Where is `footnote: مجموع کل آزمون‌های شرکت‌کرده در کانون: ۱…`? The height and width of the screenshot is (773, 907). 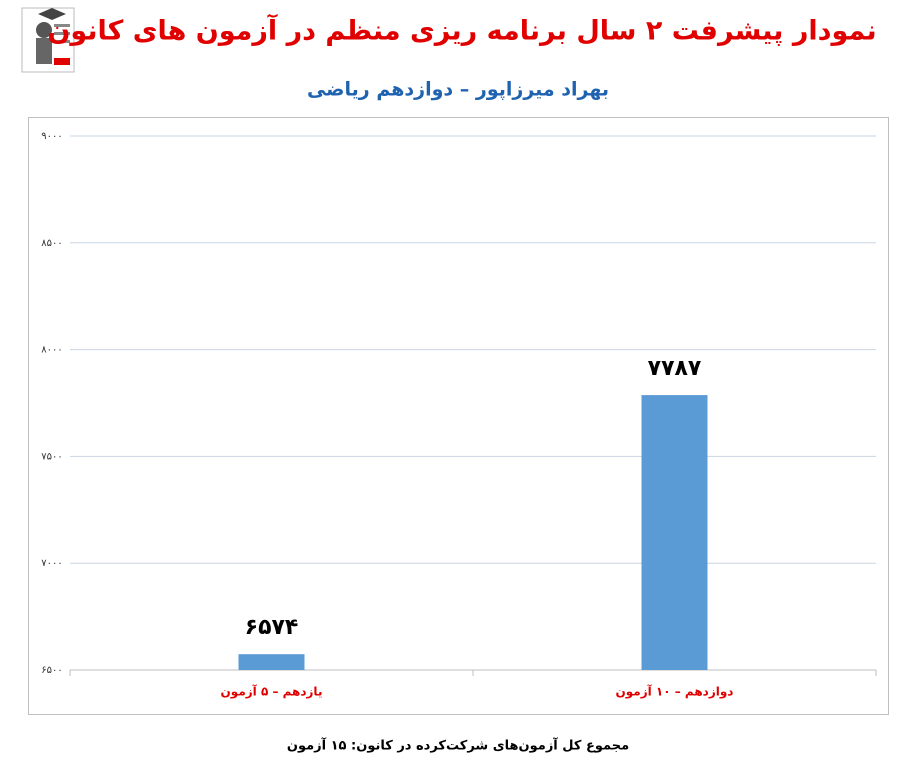 footnote: مجموع کل آزمون‌های شرکت‌کرده در کانون: ۱… is located at coordinates (458, 745).